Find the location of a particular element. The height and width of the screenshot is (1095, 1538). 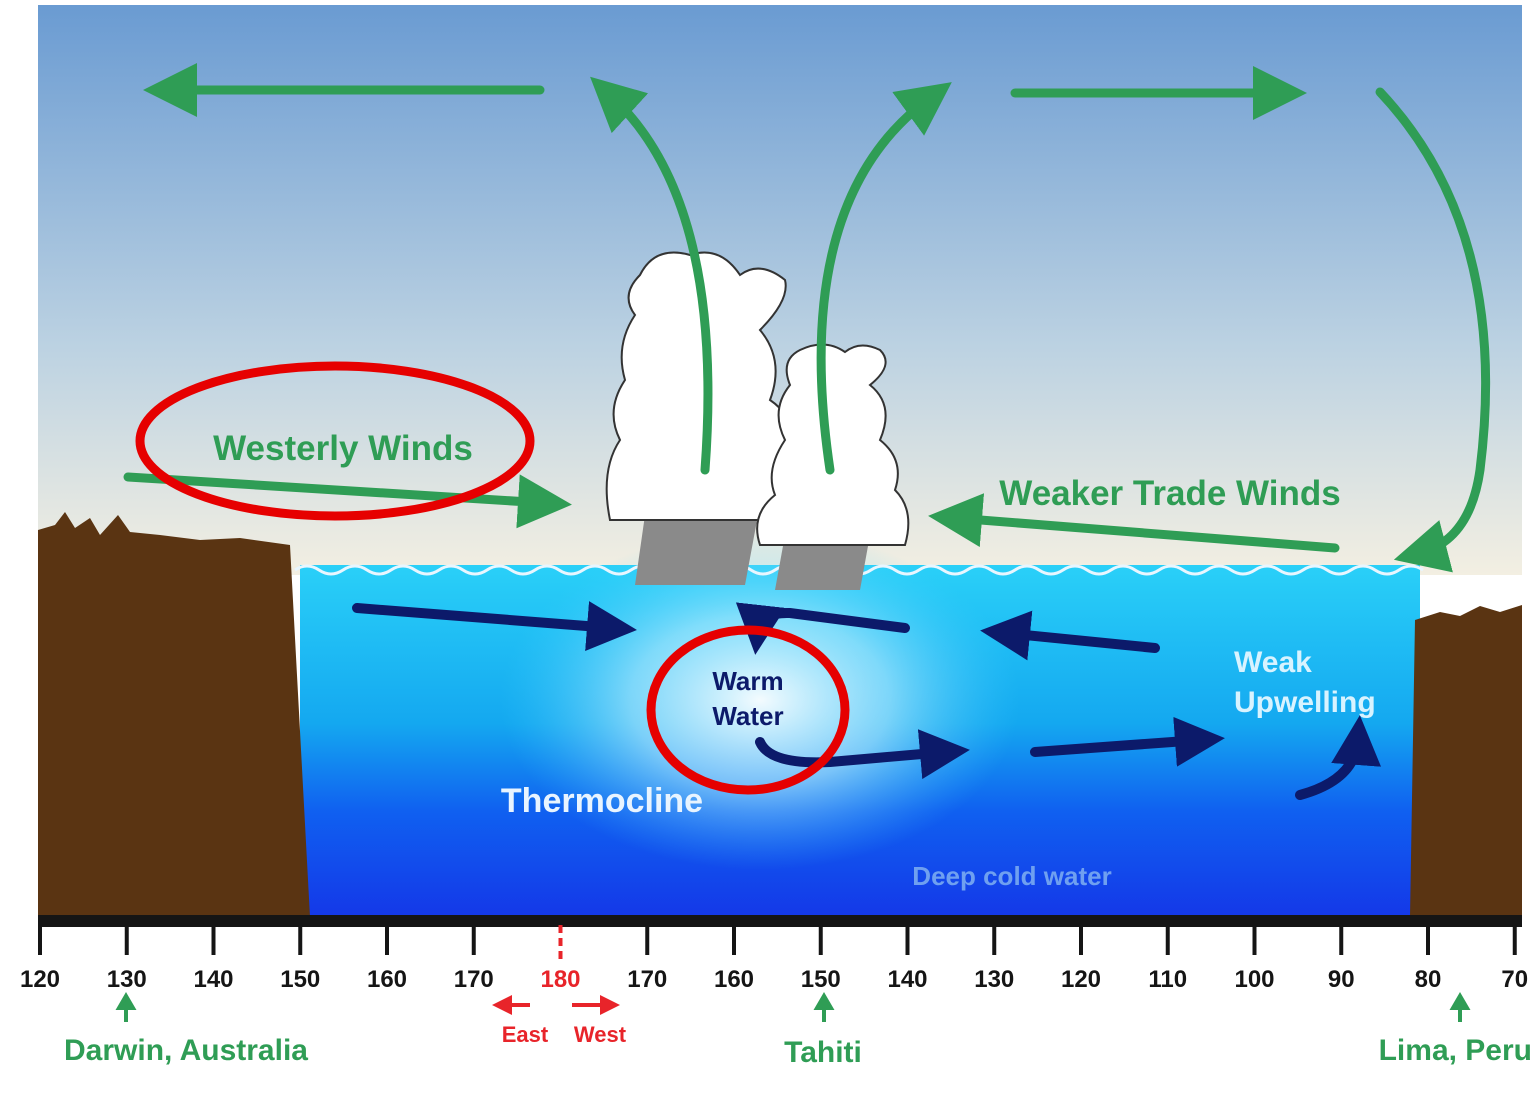

land-west is located at coordinates (174, 714).